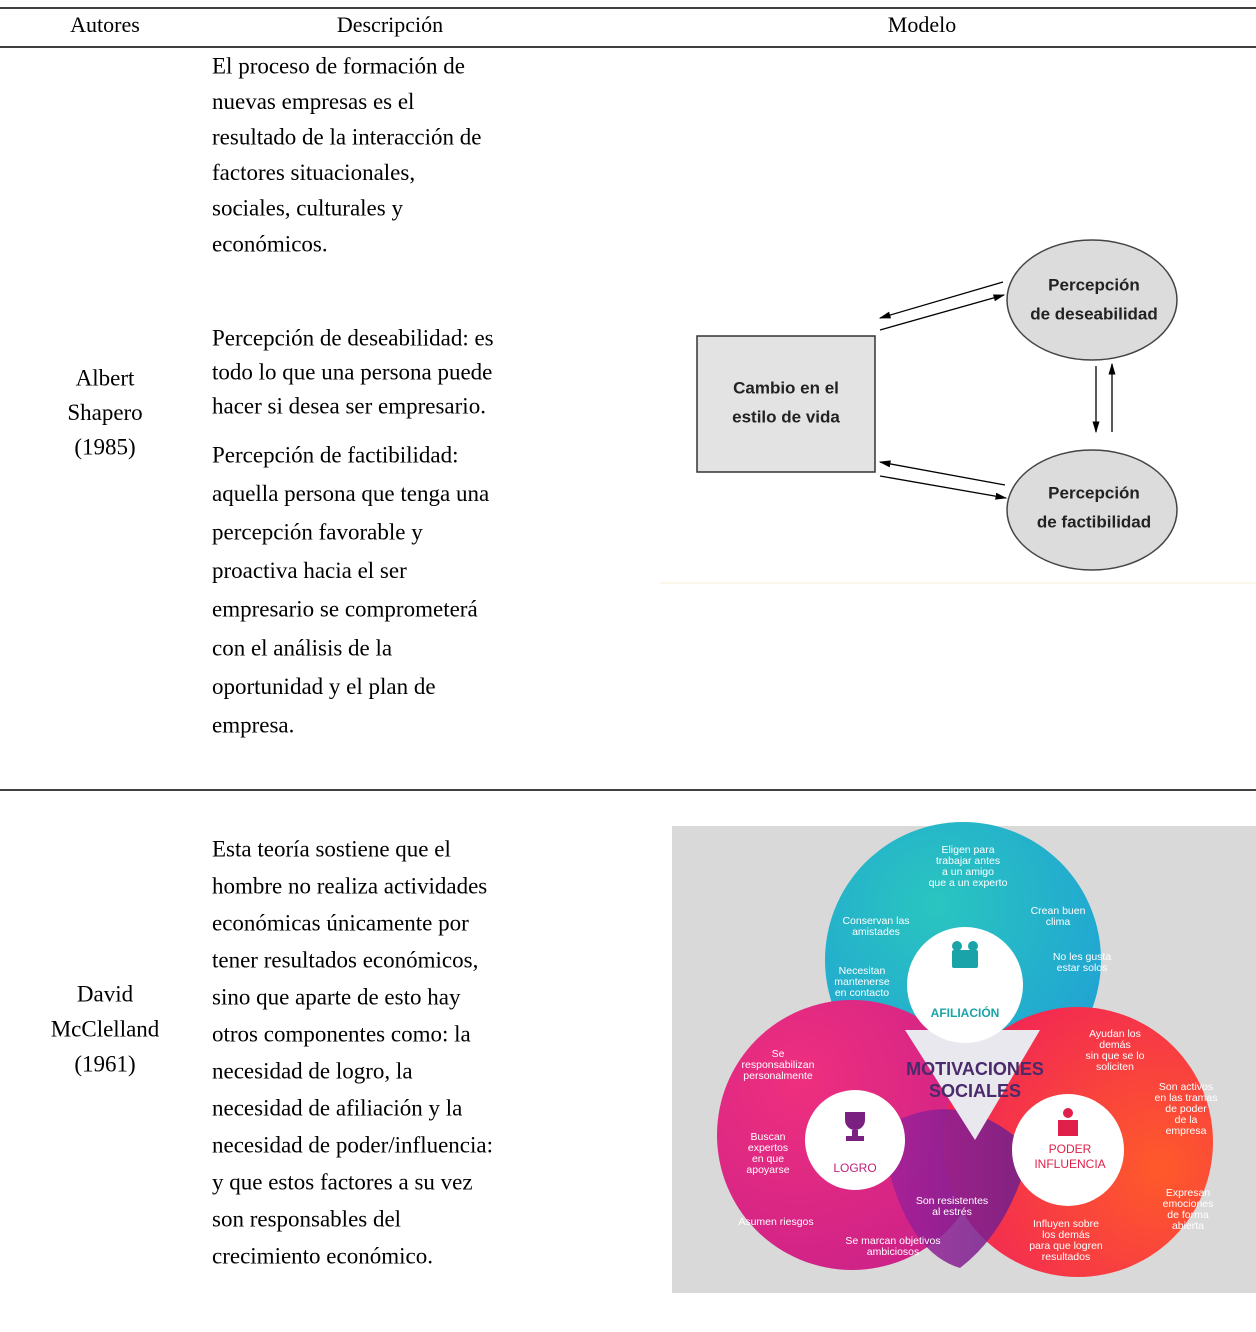 This screenshot has height=1332, width=1256. Describe the element at coordinates (1069, 1164) in the screenshot. I see `infographic-label: INFLUENCIA` at that location.